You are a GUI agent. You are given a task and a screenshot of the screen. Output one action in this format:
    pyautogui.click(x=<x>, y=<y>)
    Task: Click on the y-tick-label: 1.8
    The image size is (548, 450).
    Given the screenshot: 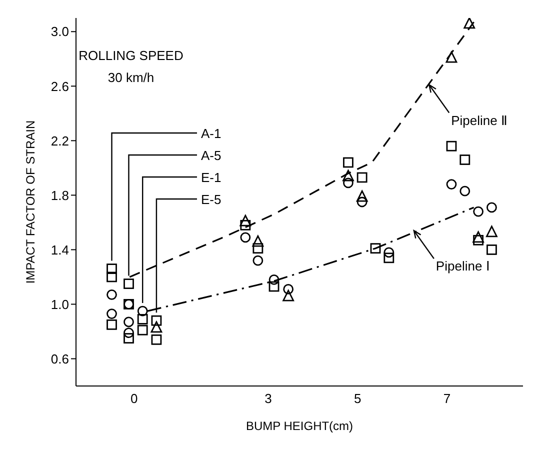 What is the action you would take?
    pyautogui.click(x=59, y=195)
    